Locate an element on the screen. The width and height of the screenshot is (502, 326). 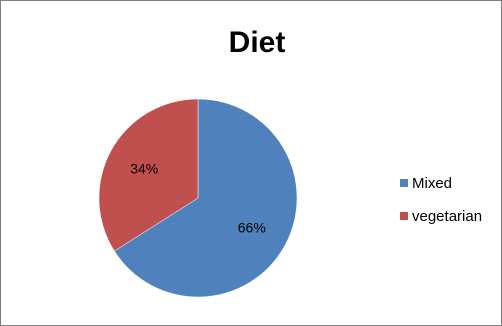
legend-swatch-vegetarian is located at coordinates (404, 216).